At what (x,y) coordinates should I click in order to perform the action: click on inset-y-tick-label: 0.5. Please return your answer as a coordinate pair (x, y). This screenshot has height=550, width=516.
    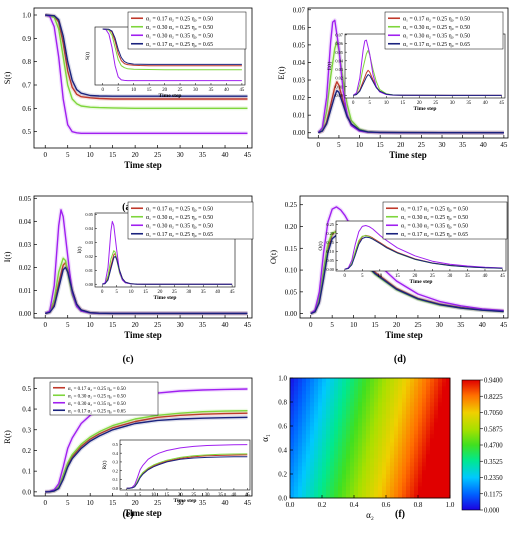
    Looking at the image, I should click on (116, 444).